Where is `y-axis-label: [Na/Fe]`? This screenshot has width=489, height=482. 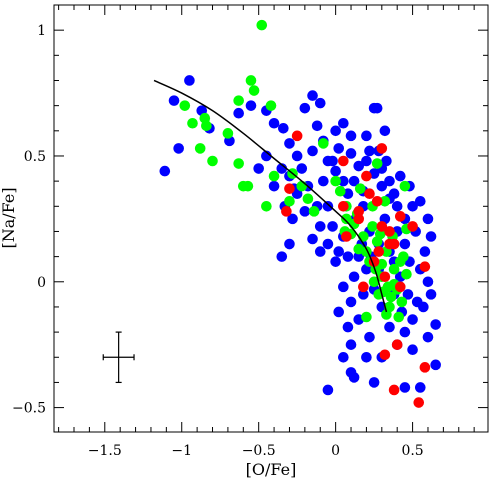 y-axis-label: [Na/Fe] is located at coordinates (9, 217).